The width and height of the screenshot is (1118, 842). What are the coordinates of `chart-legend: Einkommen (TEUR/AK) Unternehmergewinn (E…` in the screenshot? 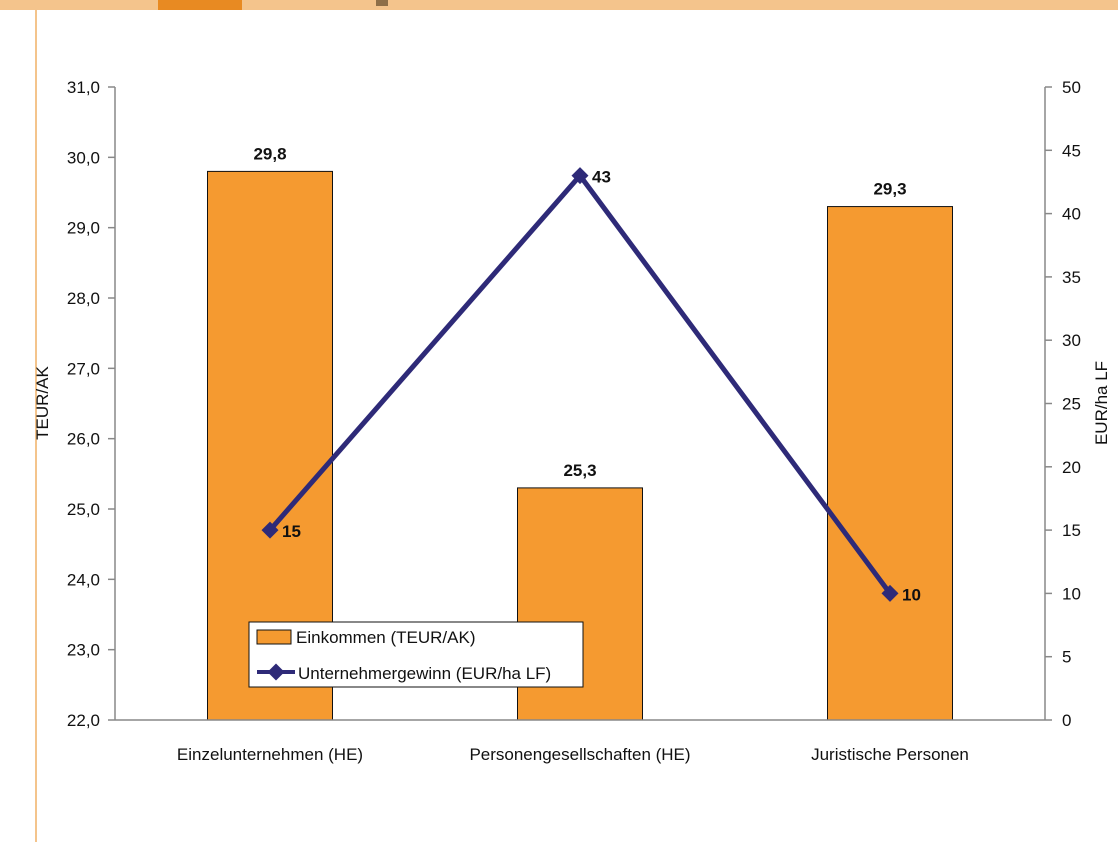 It's located at (416, 654).